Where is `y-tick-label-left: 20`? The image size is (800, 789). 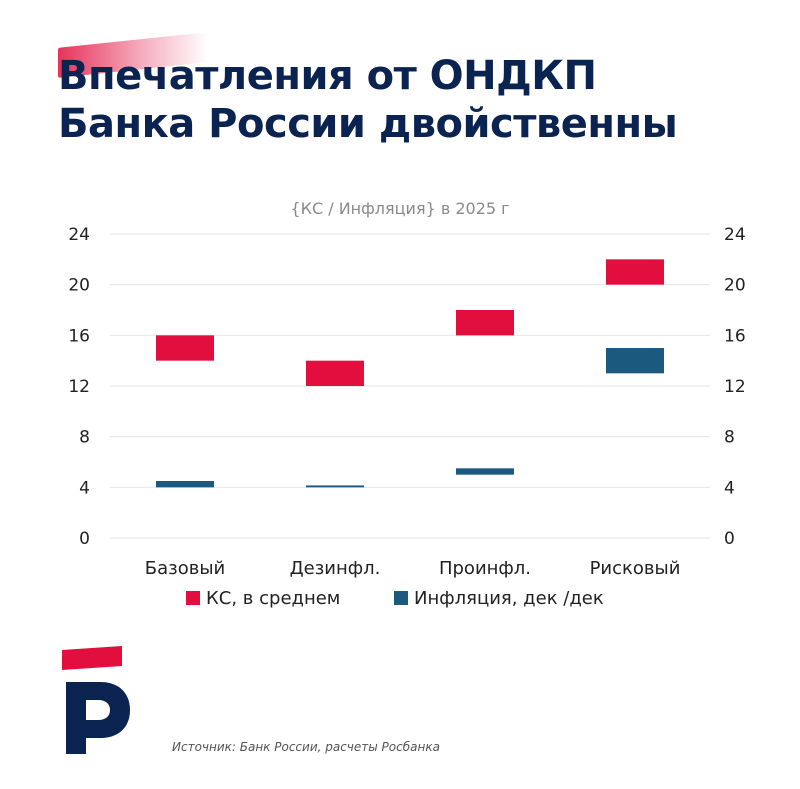 y-tick-label-left: 20 is located at coordinates (79, 286).